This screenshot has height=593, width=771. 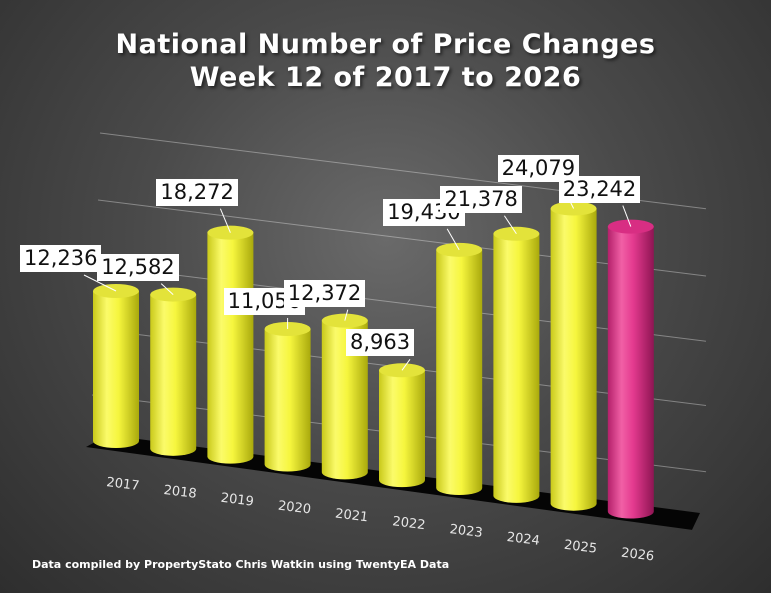 What do you see at coordinates (637, 555) in the screenshot?
I see `x-tick-label: 2026` at bounding box center [637, 555].